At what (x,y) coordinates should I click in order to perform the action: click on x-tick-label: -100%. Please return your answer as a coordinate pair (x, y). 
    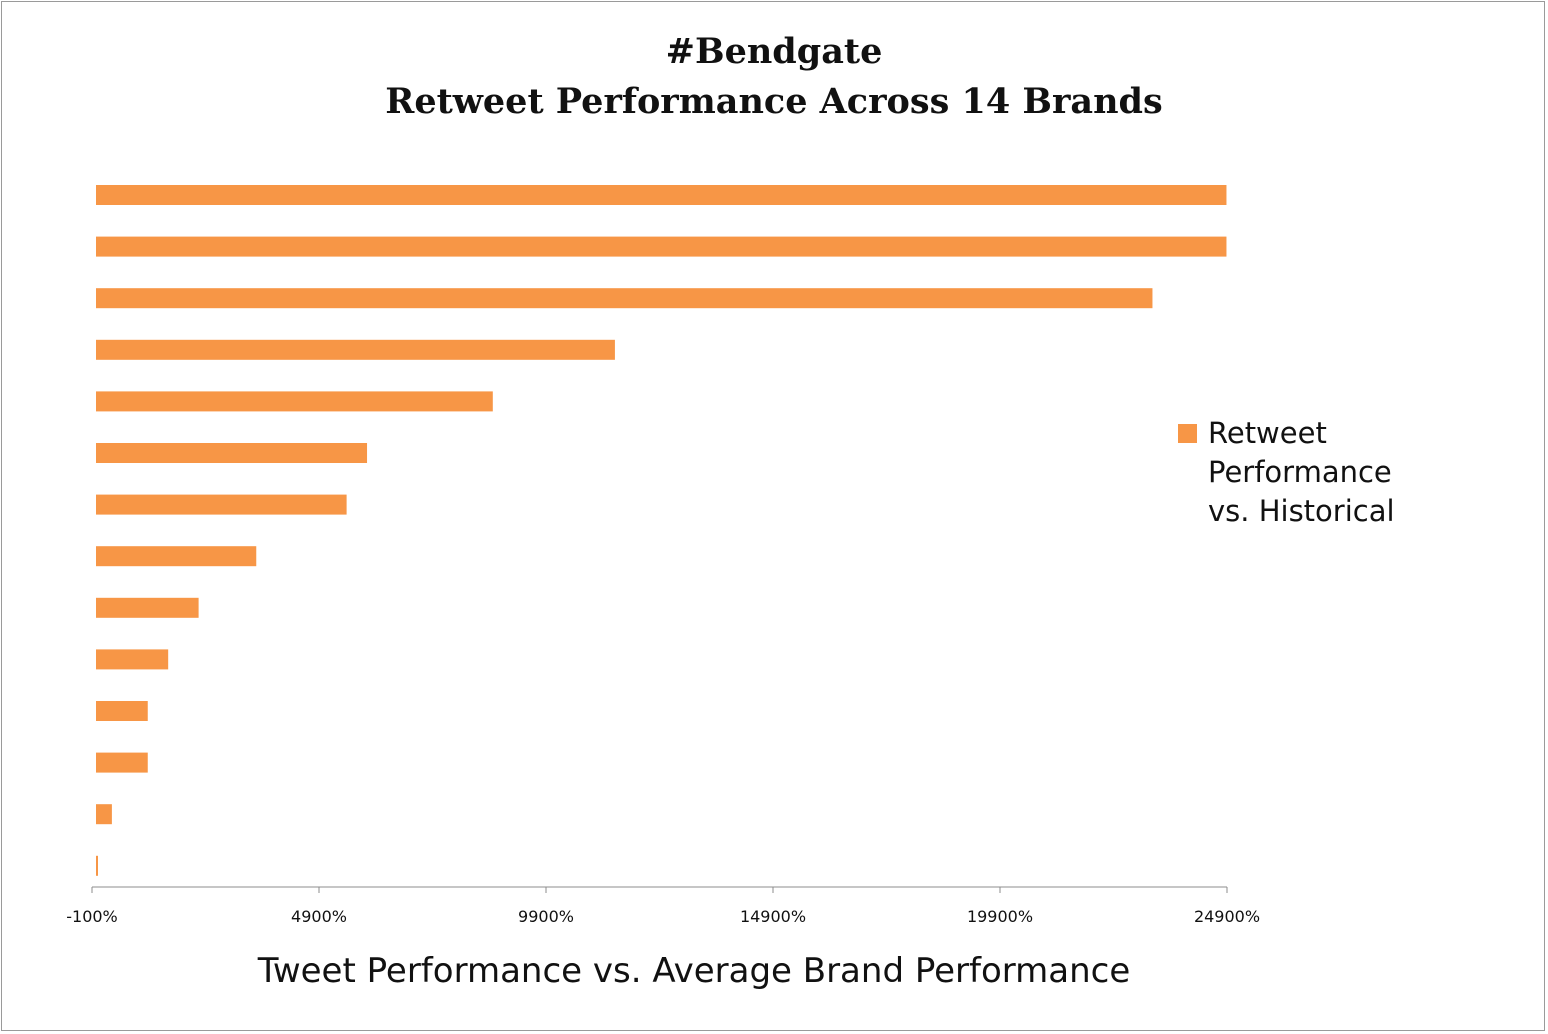
    Looking at the image, I should click on (92, 916).